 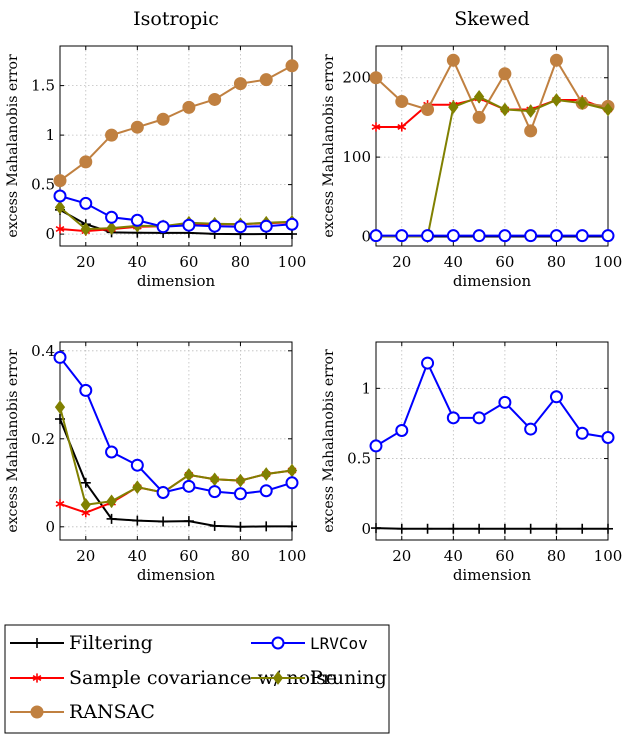 What do you see at coordinates (188, 556) in the screenshot?
I see `x-tick-label: 60` at bounding box center [188, 556].